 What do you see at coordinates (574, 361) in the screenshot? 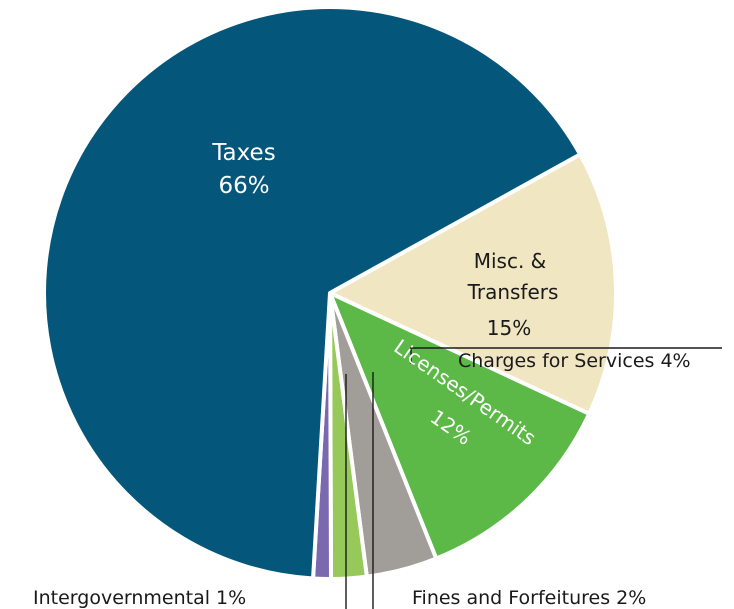
I see `label-charges: Charges for Services 4%` at bounding box center [574, 361].